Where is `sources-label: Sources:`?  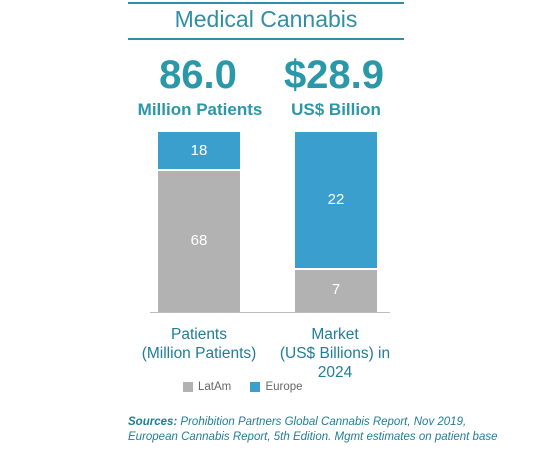 sources-label: Sources: is located at coordinates (153, 422).